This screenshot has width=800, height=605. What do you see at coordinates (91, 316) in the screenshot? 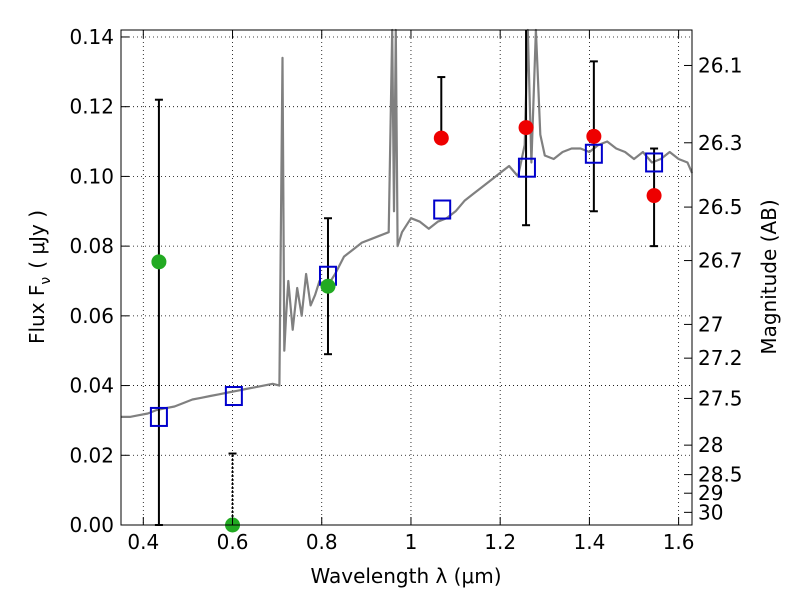
I see `y-tick-label-3: 0.06` at bounding box center [91, 316].